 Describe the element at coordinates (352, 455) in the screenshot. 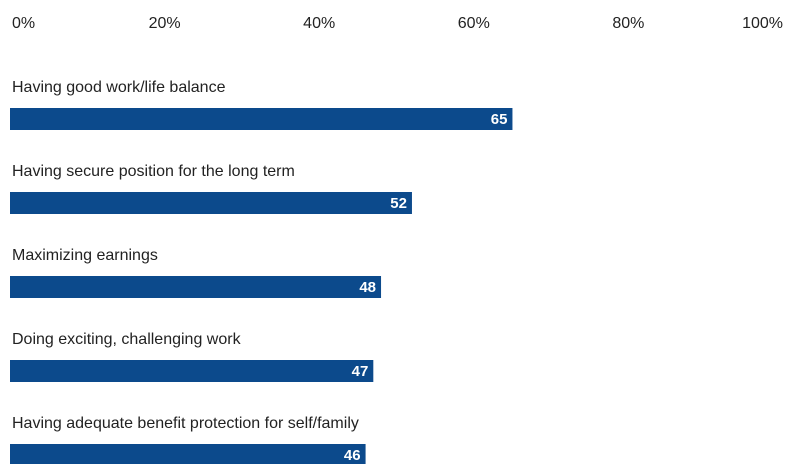

I see `value-label: 46` at that location.